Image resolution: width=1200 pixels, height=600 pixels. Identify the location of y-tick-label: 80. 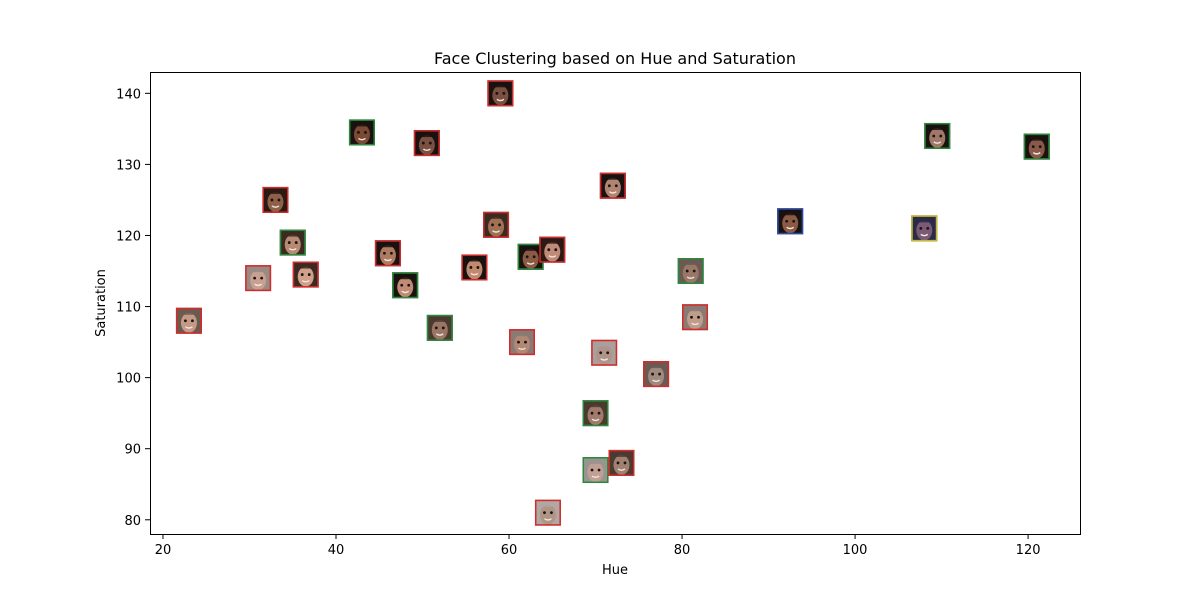
(132, 521).